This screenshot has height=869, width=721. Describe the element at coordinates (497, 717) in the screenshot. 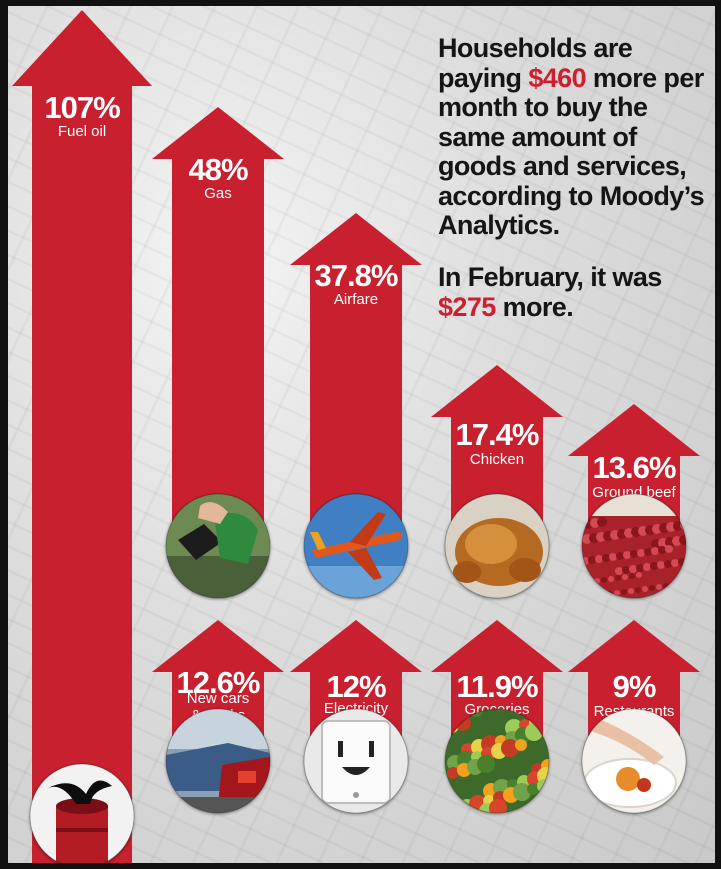

I see `arrow-groceries: 11.9%Groceries` at that location.